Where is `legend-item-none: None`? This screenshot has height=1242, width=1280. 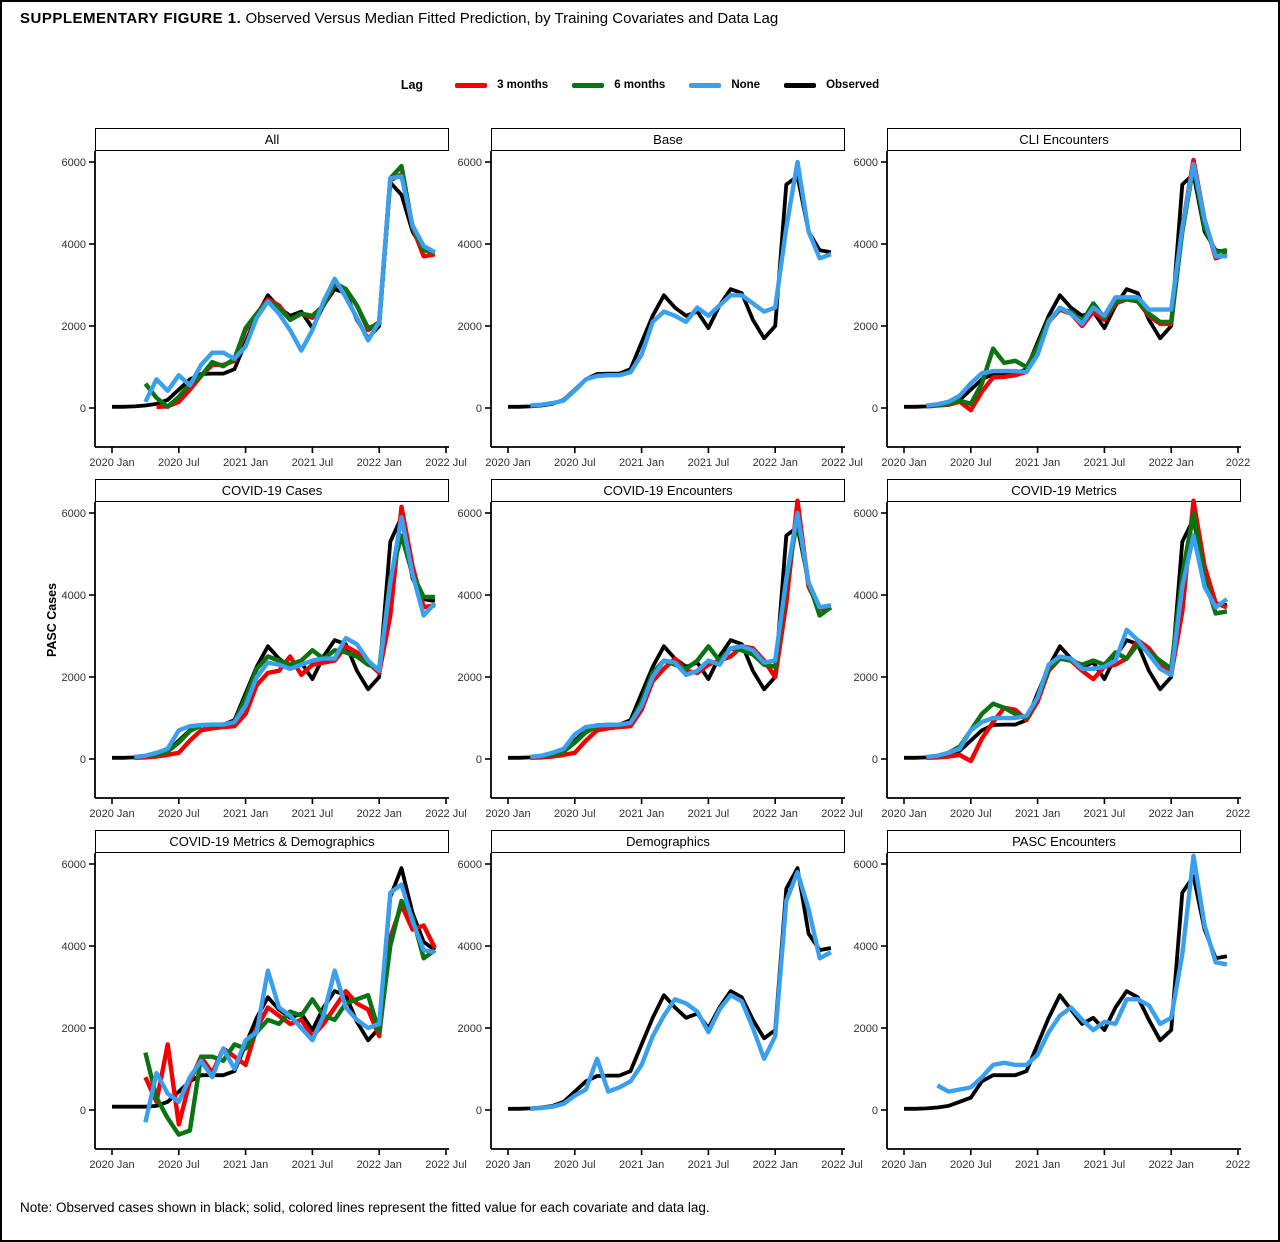
legend-item-none: None is located at coordinates (724, 85).